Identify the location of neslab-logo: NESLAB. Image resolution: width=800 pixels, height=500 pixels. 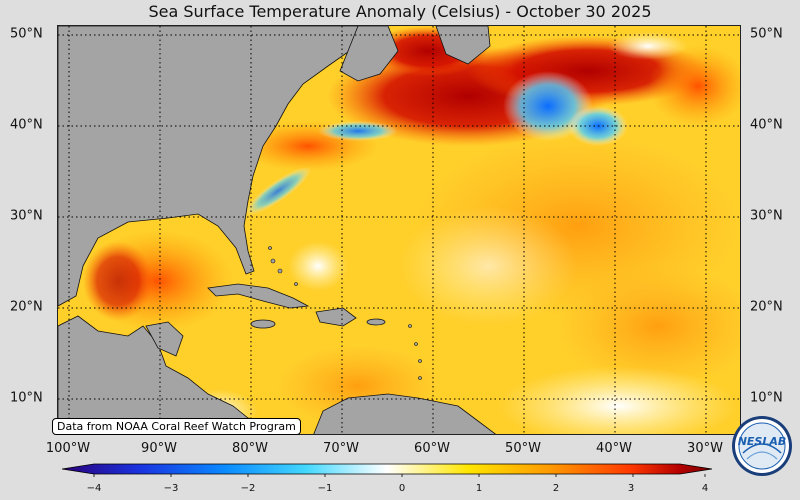
(762, 446).